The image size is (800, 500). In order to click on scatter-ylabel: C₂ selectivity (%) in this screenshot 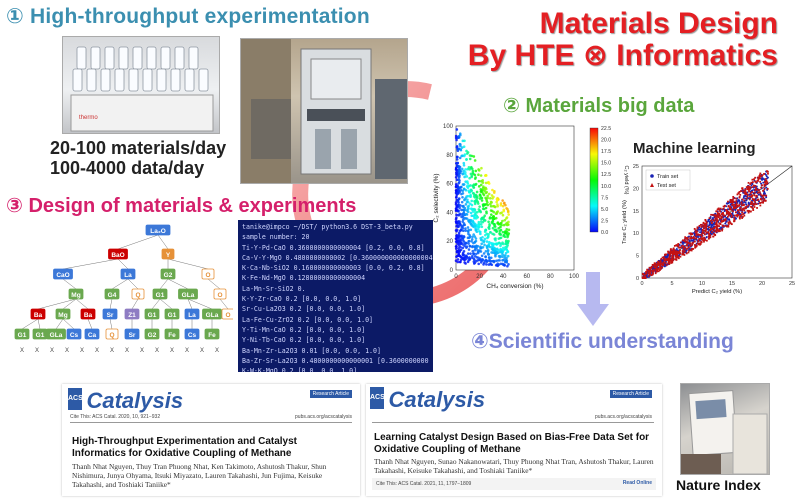, I will do `click(436, 197)`.